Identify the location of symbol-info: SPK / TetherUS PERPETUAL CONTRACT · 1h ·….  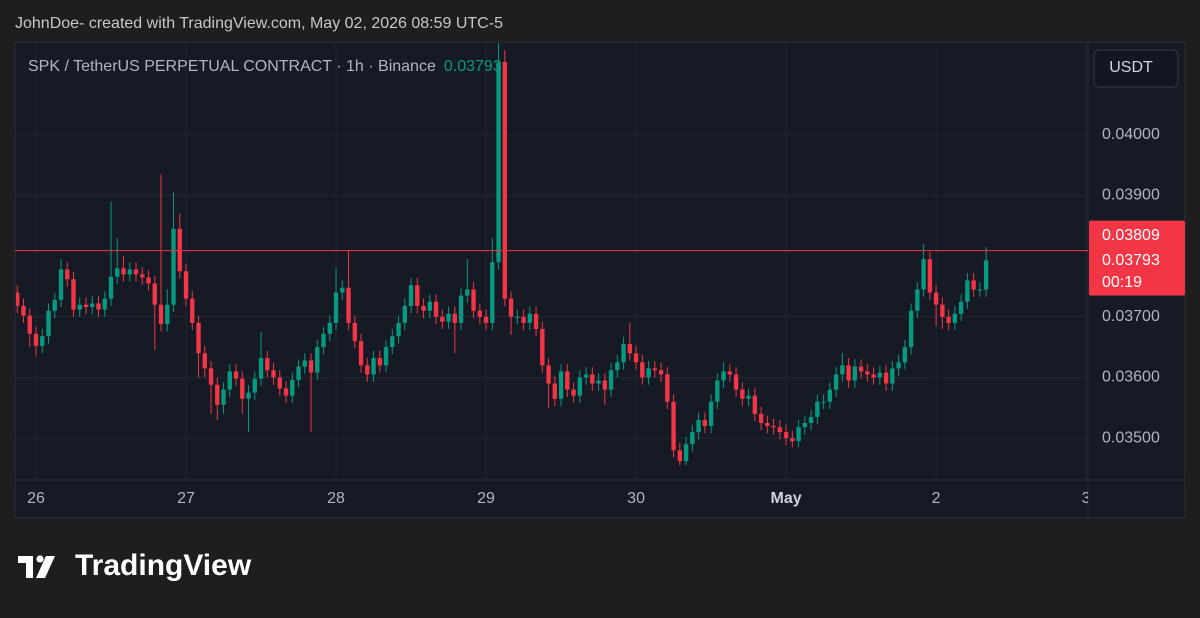
(232, 66).